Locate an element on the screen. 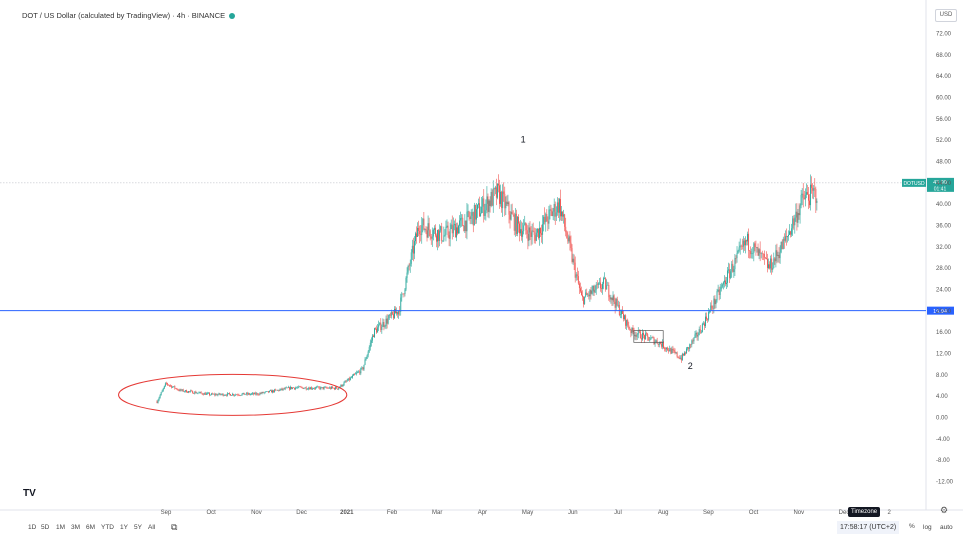  timeframe-all: All is located at coordinates (152, 527).